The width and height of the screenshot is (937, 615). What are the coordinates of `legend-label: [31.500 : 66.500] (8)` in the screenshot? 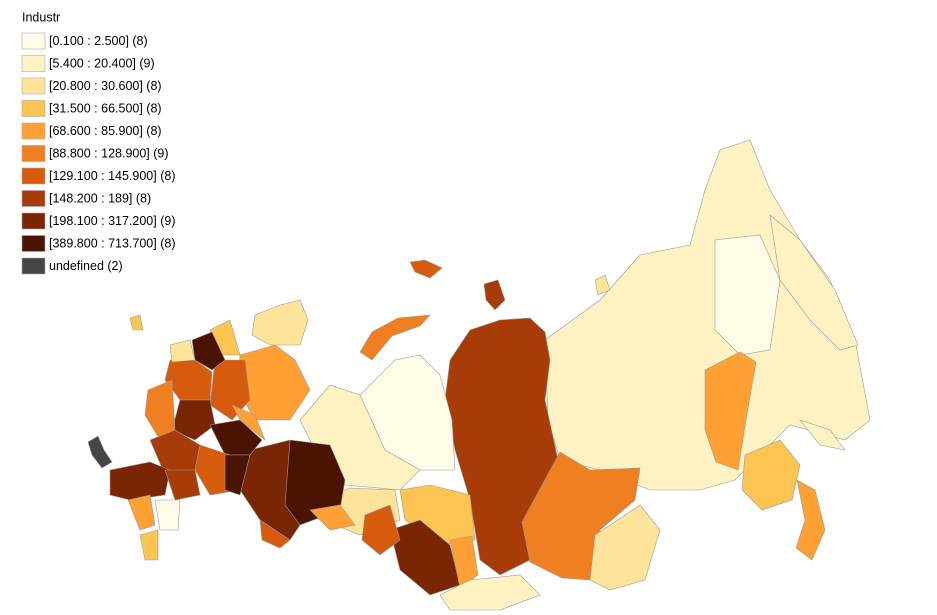 It's located at (105, 108).